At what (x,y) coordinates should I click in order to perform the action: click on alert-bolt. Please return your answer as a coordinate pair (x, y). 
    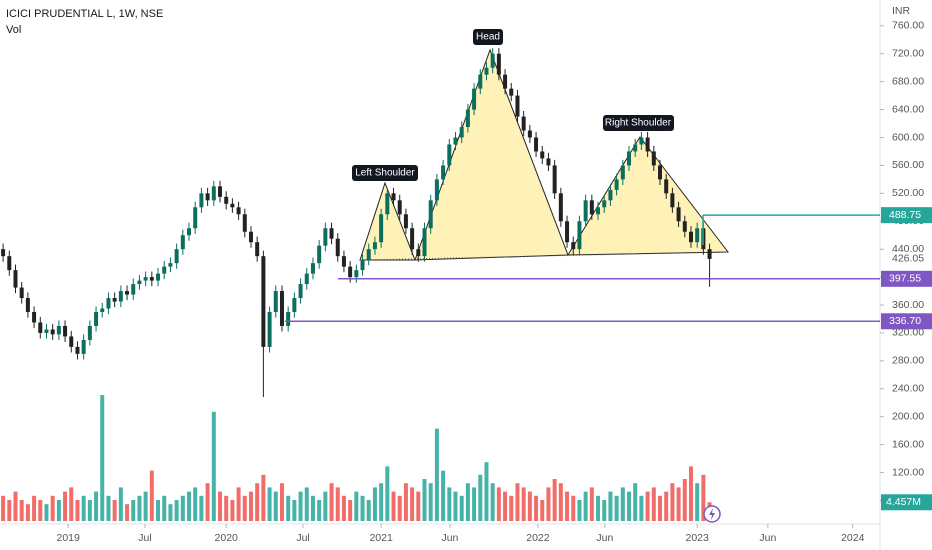
    Looking at the image, I should click on (712, 514).